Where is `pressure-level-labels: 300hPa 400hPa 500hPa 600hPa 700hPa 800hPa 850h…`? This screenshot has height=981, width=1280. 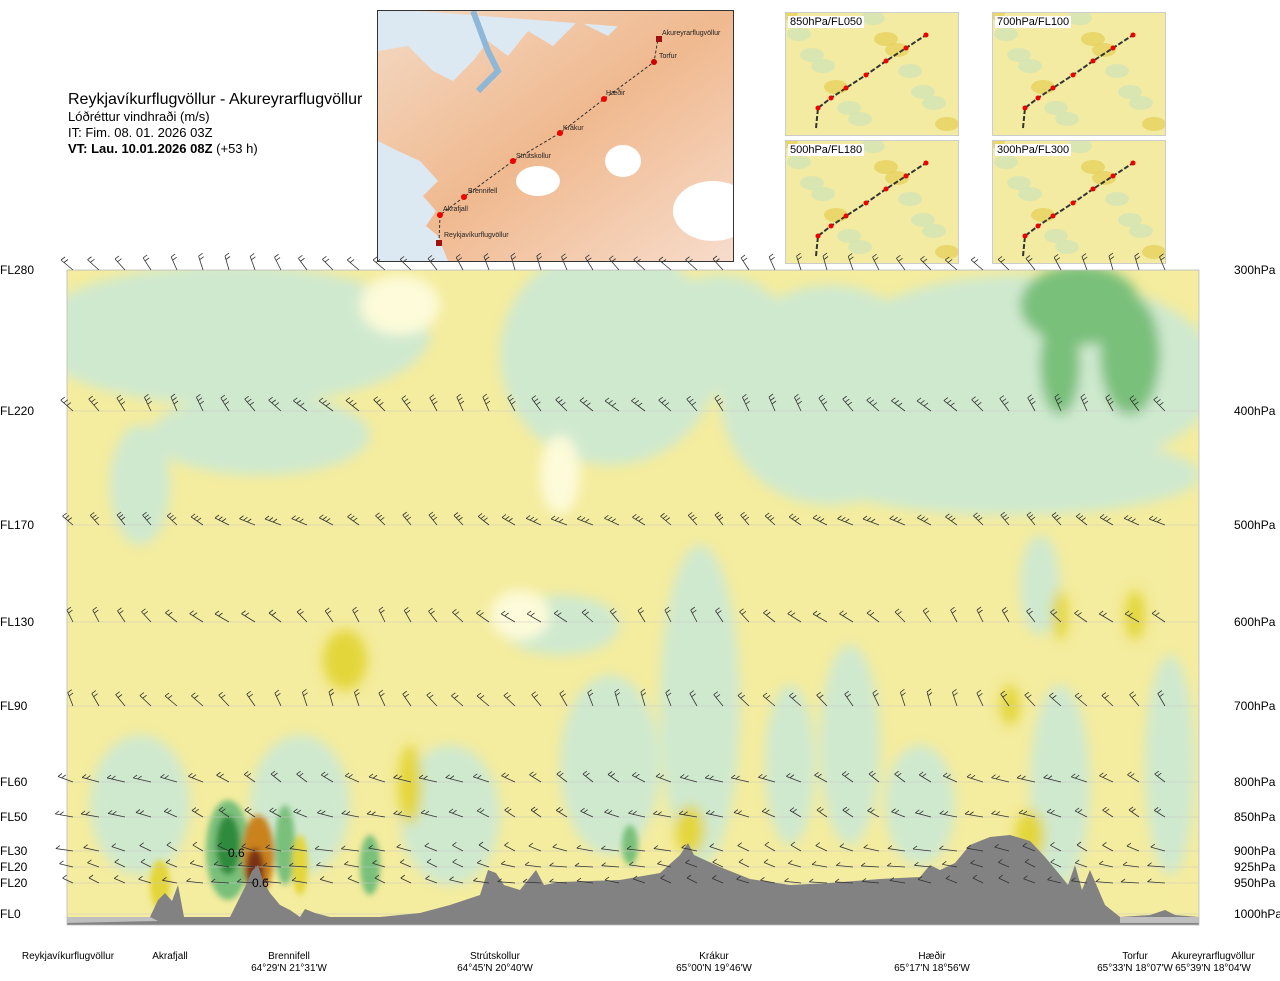
pressure-level-labels: 300hPa 400hPa 500hPa 600hPa 700hPa 800hPa 850h… is located at coordinates (1257, 592).